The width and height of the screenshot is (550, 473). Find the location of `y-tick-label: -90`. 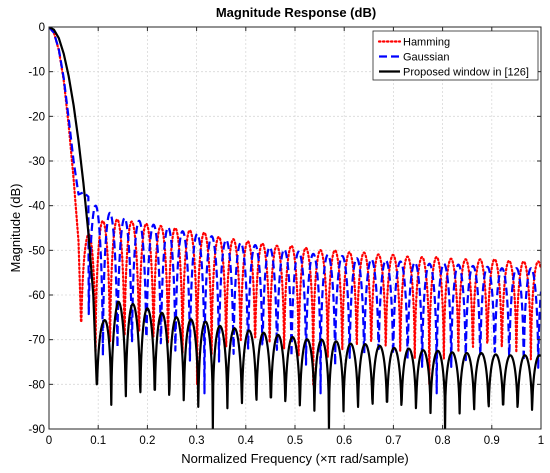

y-tick-label: -90 is located at coordinates (36, 430).